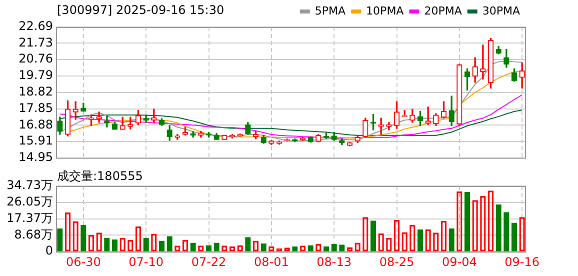 The image size is (578, 276). Describe the element at coordinates (443, 11) in the screenshot. I see `legend-label: 20PMA` at that location.